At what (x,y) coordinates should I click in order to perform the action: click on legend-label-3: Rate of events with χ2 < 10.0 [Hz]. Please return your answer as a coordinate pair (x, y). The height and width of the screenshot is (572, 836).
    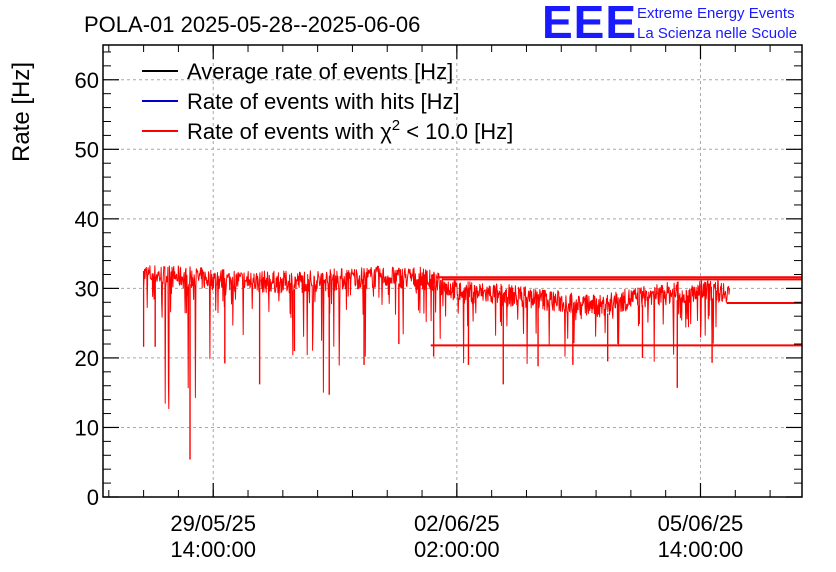
    Looking at the image, I should click on (350, 130).